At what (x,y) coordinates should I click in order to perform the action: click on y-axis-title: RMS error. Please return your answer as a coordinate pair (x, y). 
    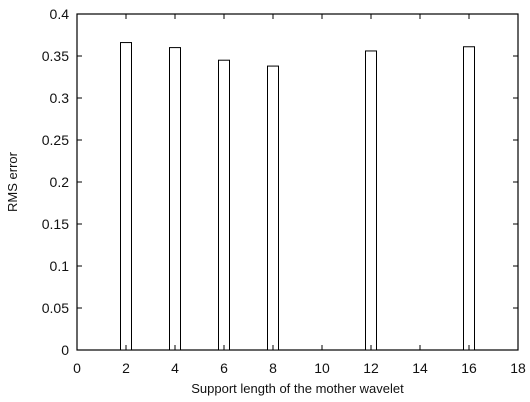
    Looking at the image, I should click on (12, 181).